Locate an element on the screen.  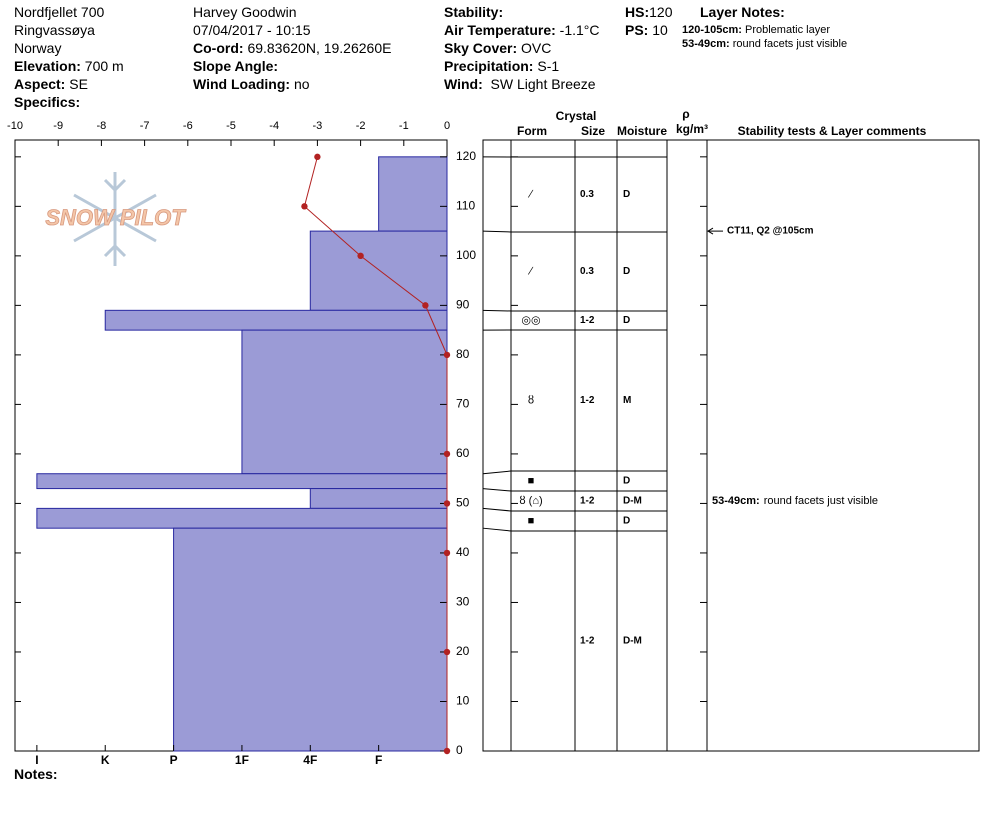
value: -1.1°C is located at coordinates (579, 30).